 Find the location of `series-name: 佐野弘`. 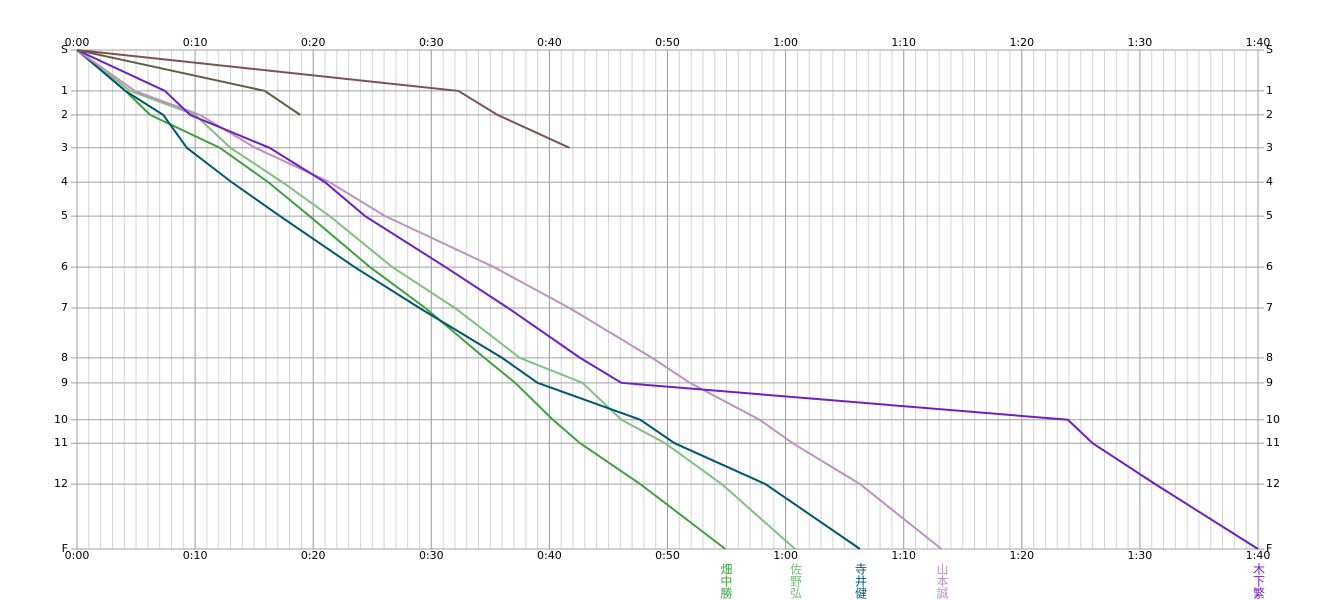

series-name: 佐野弘 is located at coordinates (796, 581).